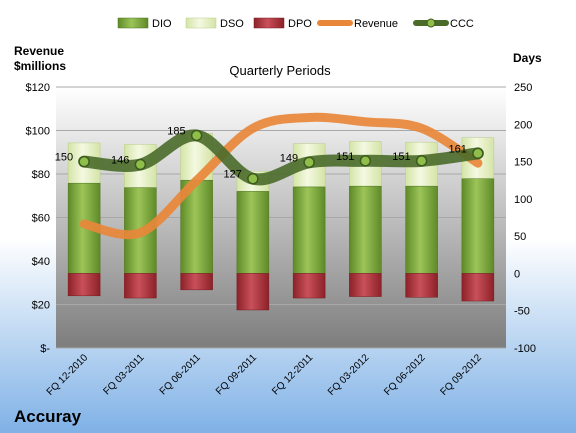  Describe the element at coordinates (41, 306) in the screenshot. I see `left-tick-label: $20` at that location.